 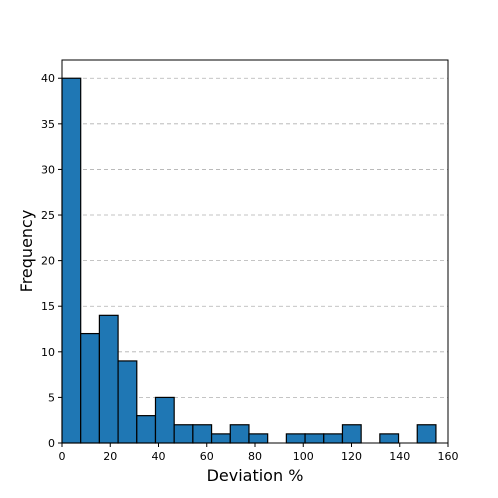 I want to click on y-tick-label: 5, so click(x=51, y=397).